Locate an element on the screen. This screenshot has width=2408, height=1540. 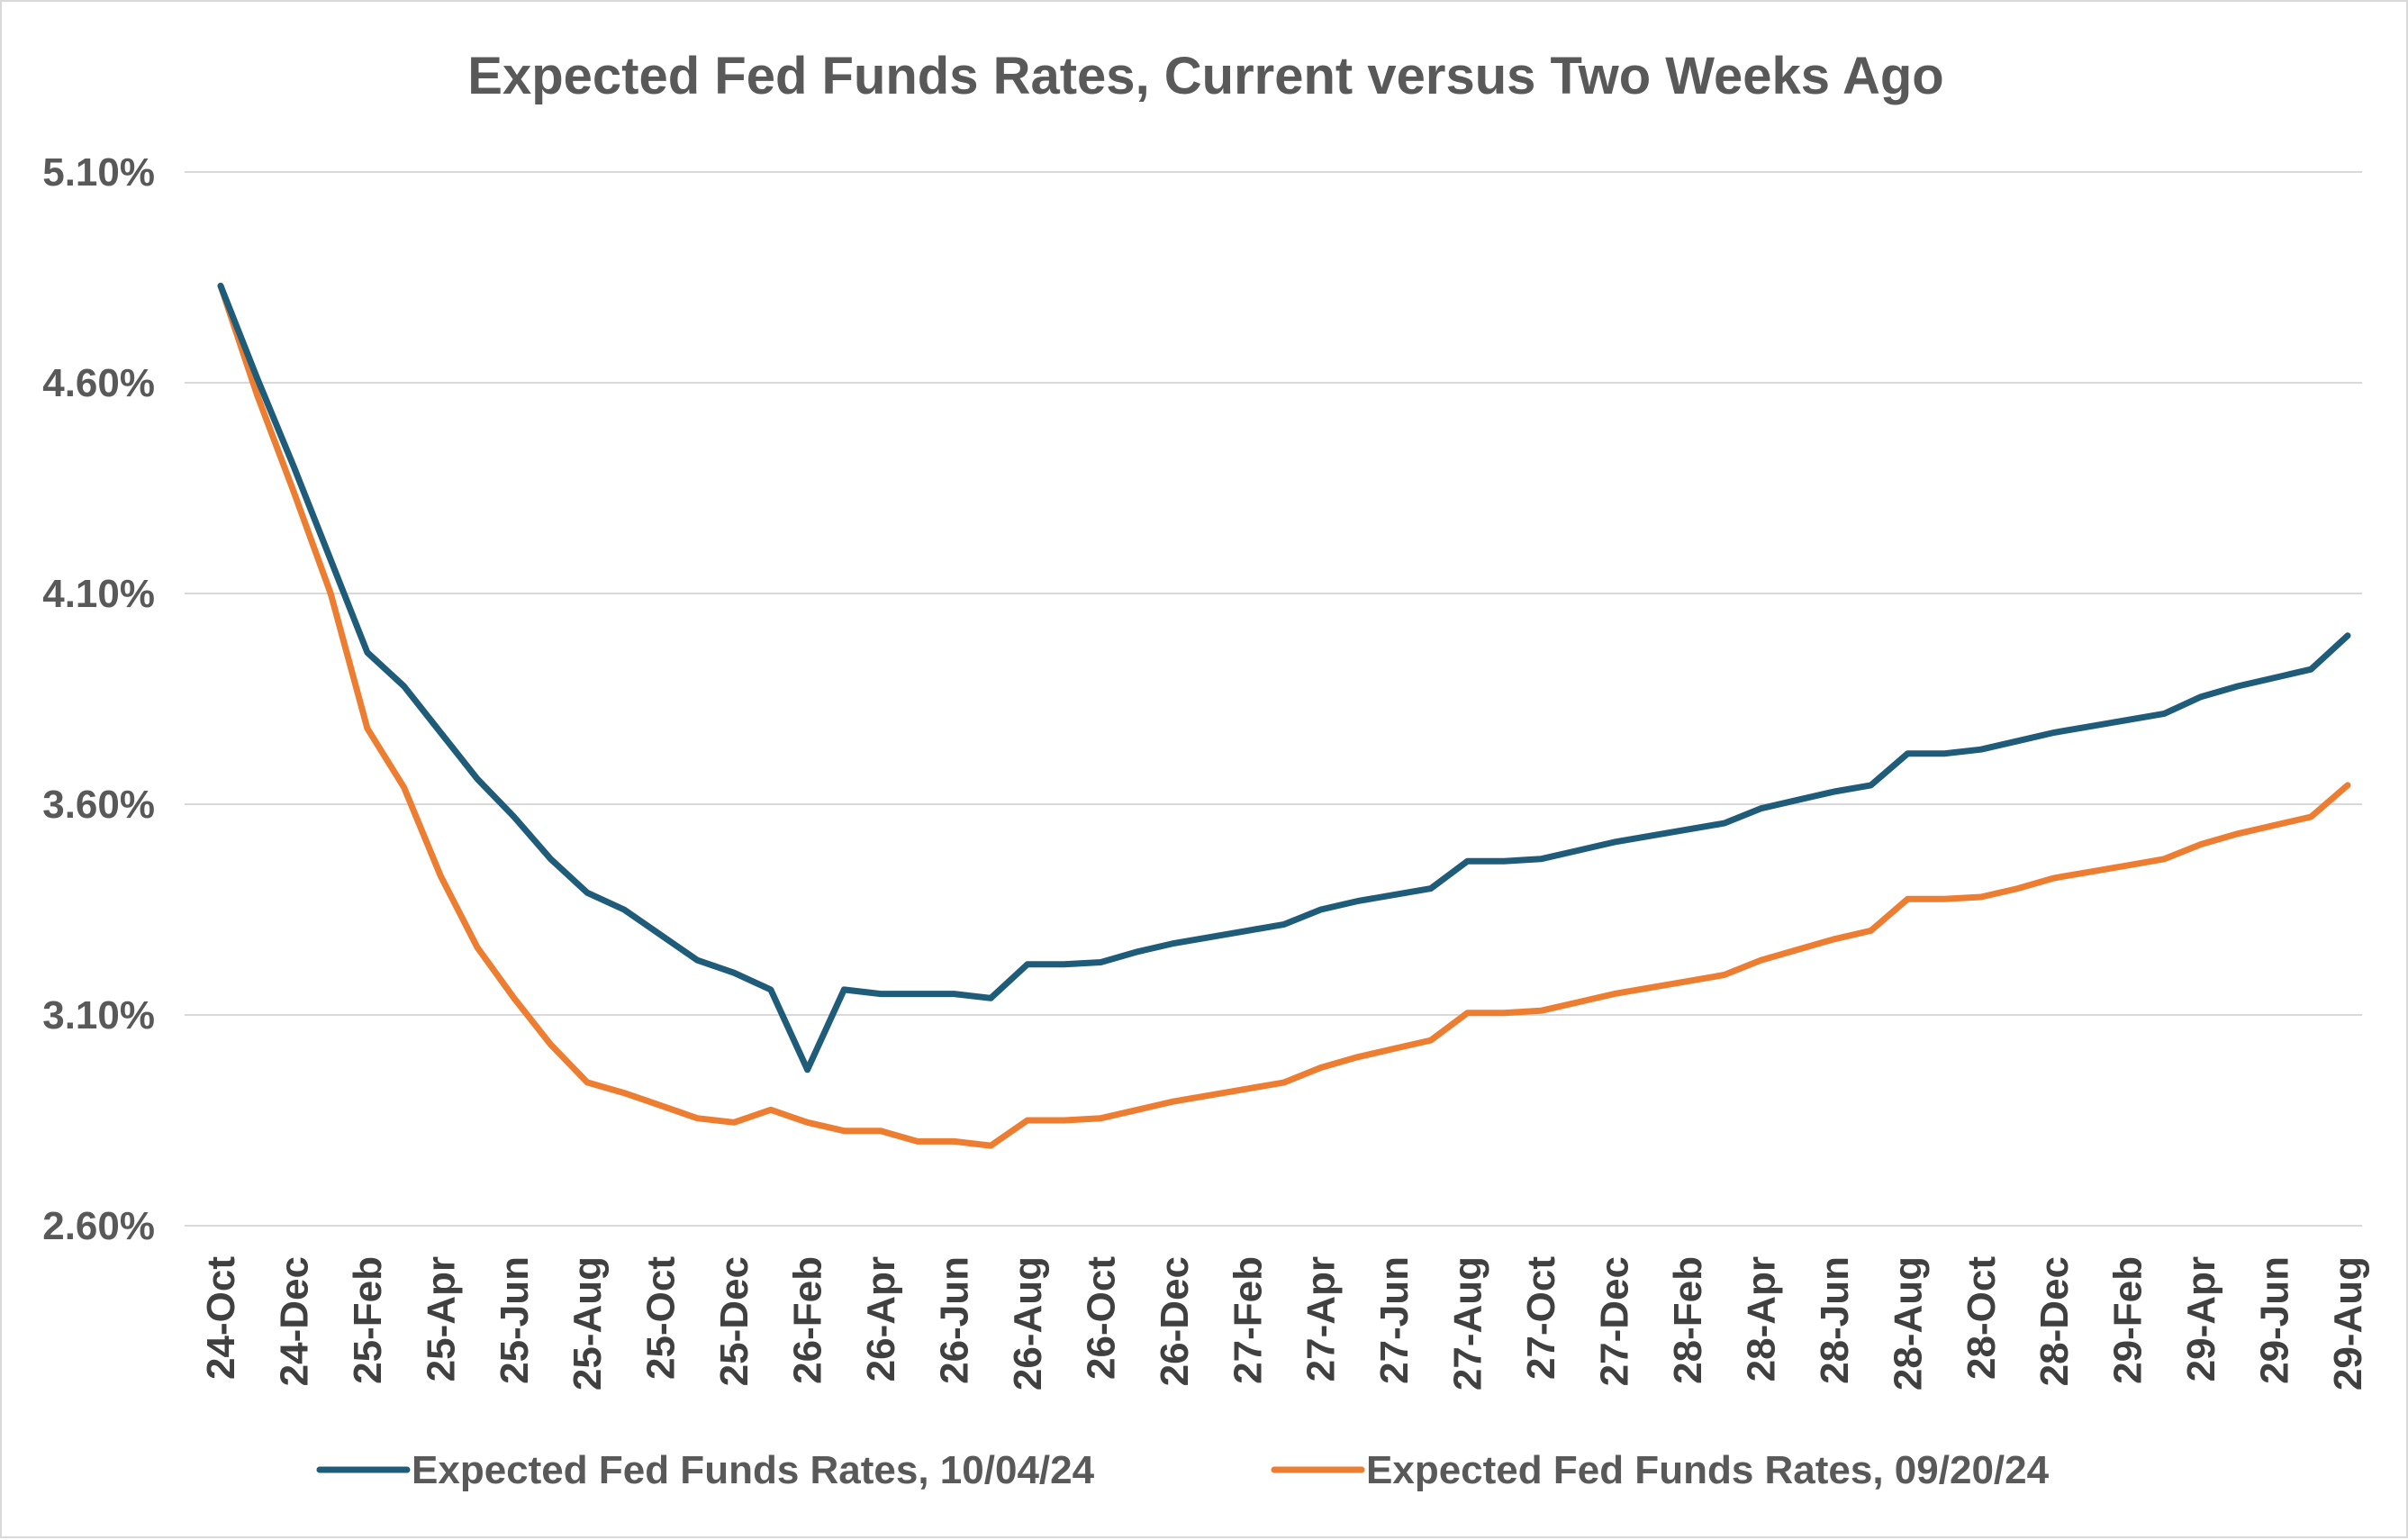
y-tick-label: 2.60% is located at coordinates (98, 1226).